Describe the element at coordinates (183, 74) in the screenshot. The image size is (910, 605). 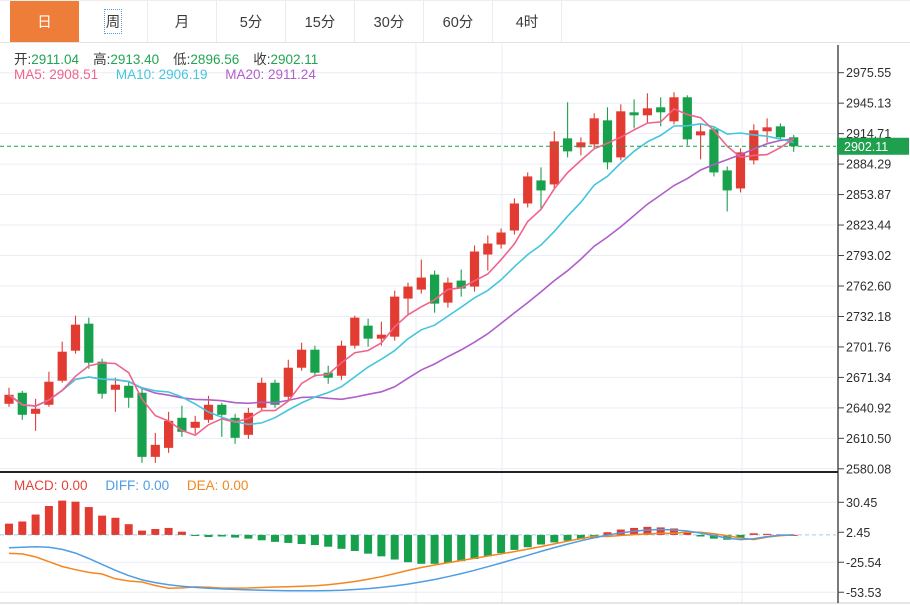
I see `ma10-value: 2906.19` at that location.